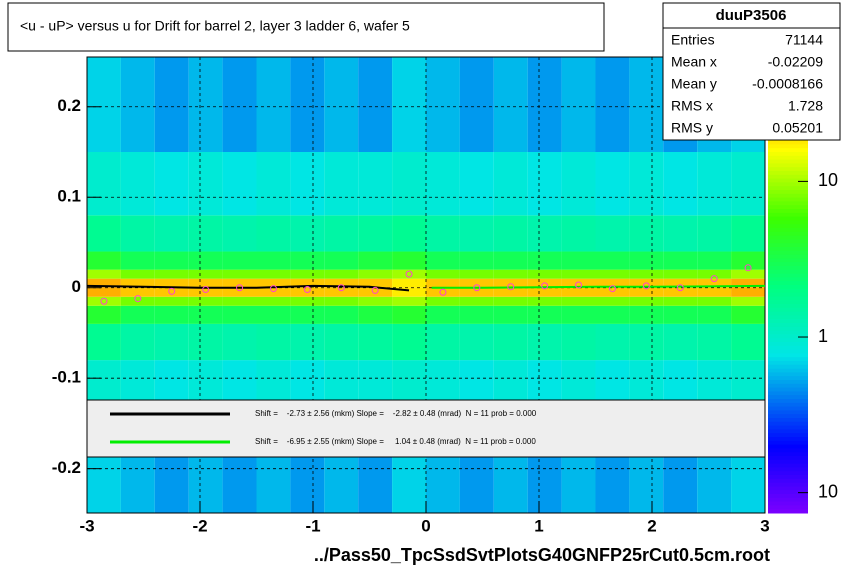 The width and height of the screenshot is (850, 572). I want to click on stats-key: Entries, so click(693, 40).